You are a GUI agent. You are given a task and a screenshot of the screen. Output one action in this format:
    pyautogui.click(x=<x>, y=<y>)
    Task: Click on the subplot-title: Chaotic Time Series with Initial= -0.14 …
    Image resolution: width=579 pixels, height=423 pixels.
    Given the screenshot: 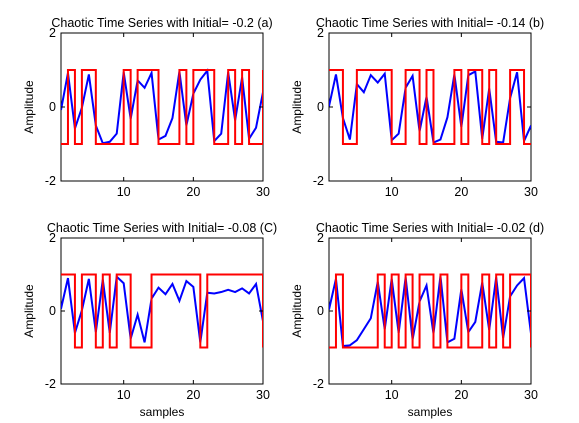 What is the action you would take?
    pyautogui.click(x=430, y=23)
    